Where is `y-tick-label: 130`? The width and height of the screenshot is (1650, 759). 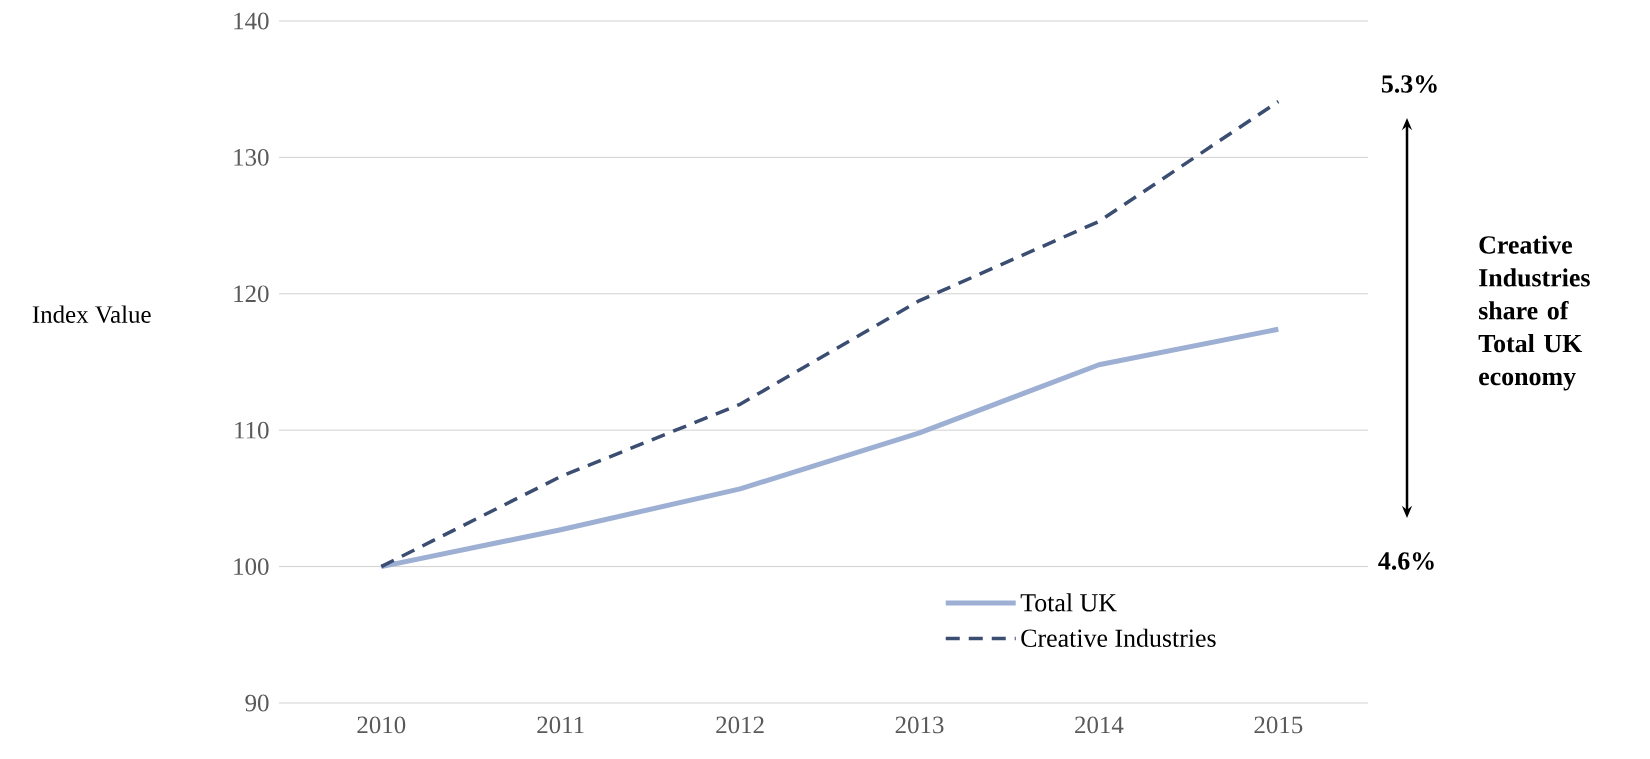 y-tick-label: 130 is located at coordinates (251, 157).